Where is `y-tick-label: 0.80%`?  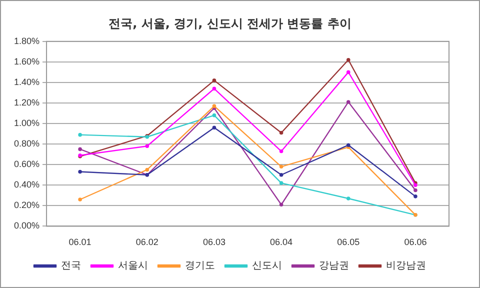 y-tick-label: 0.80% is located at coordinates (27, 143).